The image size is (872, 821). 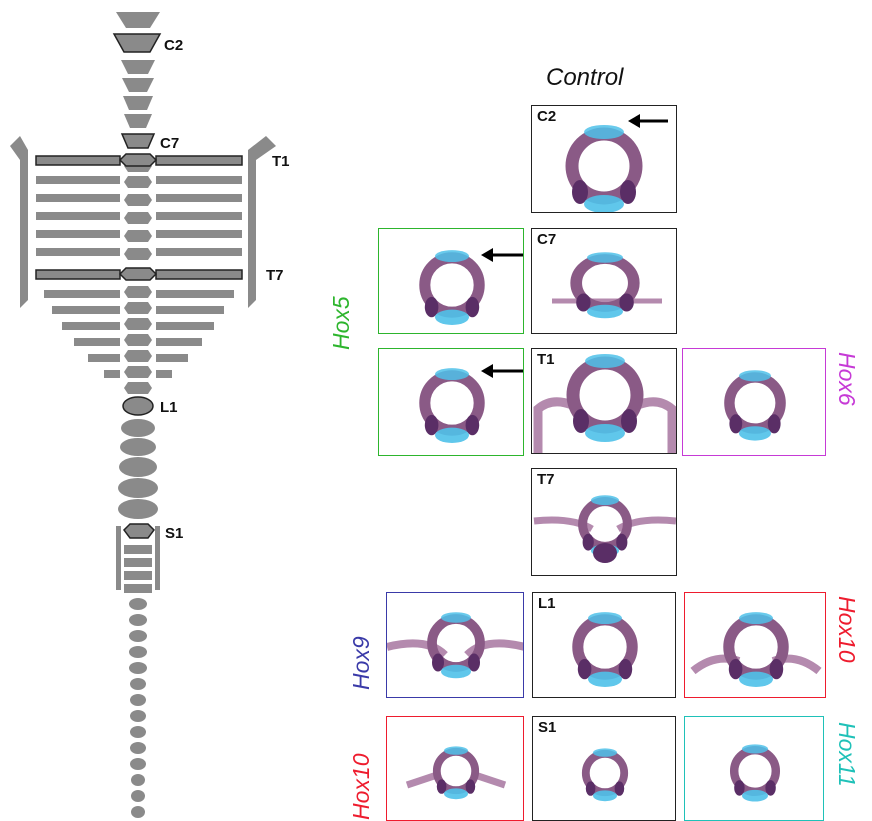 What do you see at coordinates (847, 754) in the screenshot?
I see `hox11-label: Hox11` at bounding box center [847, 754].